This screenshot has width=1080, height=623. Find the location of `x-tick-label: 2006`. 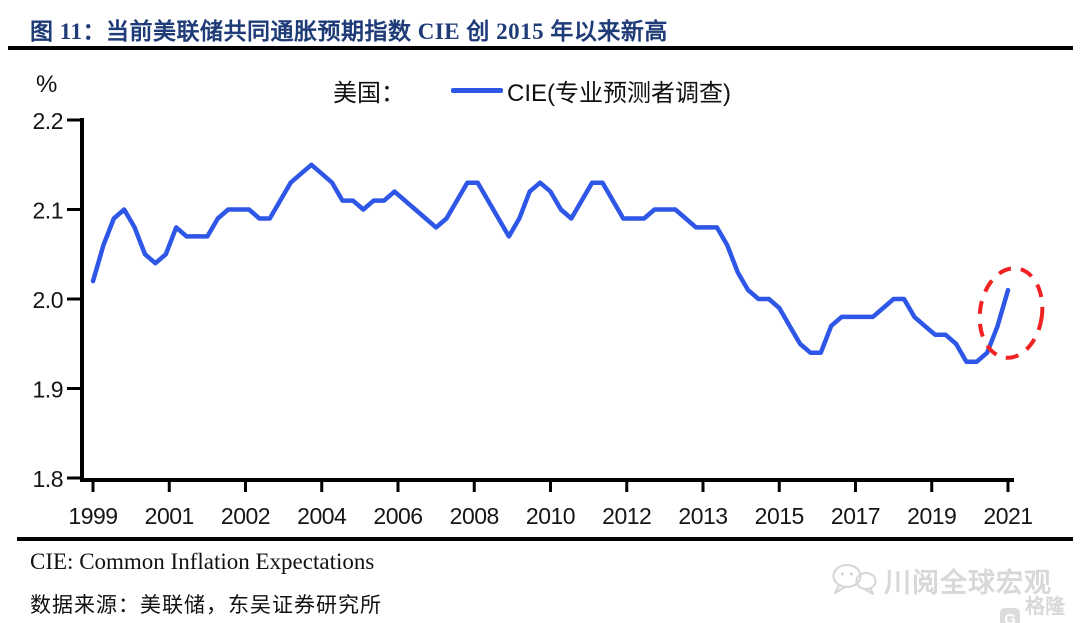

x-tick-label: 2006 is located at coordinates (397, 516).